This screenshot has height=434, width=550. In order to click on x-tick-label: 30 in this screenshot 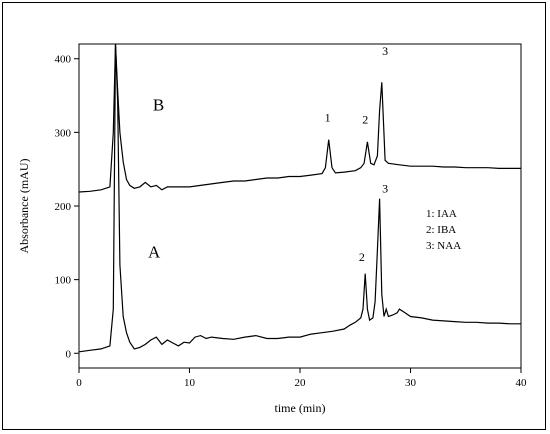, I will do `click(411, 383)`.